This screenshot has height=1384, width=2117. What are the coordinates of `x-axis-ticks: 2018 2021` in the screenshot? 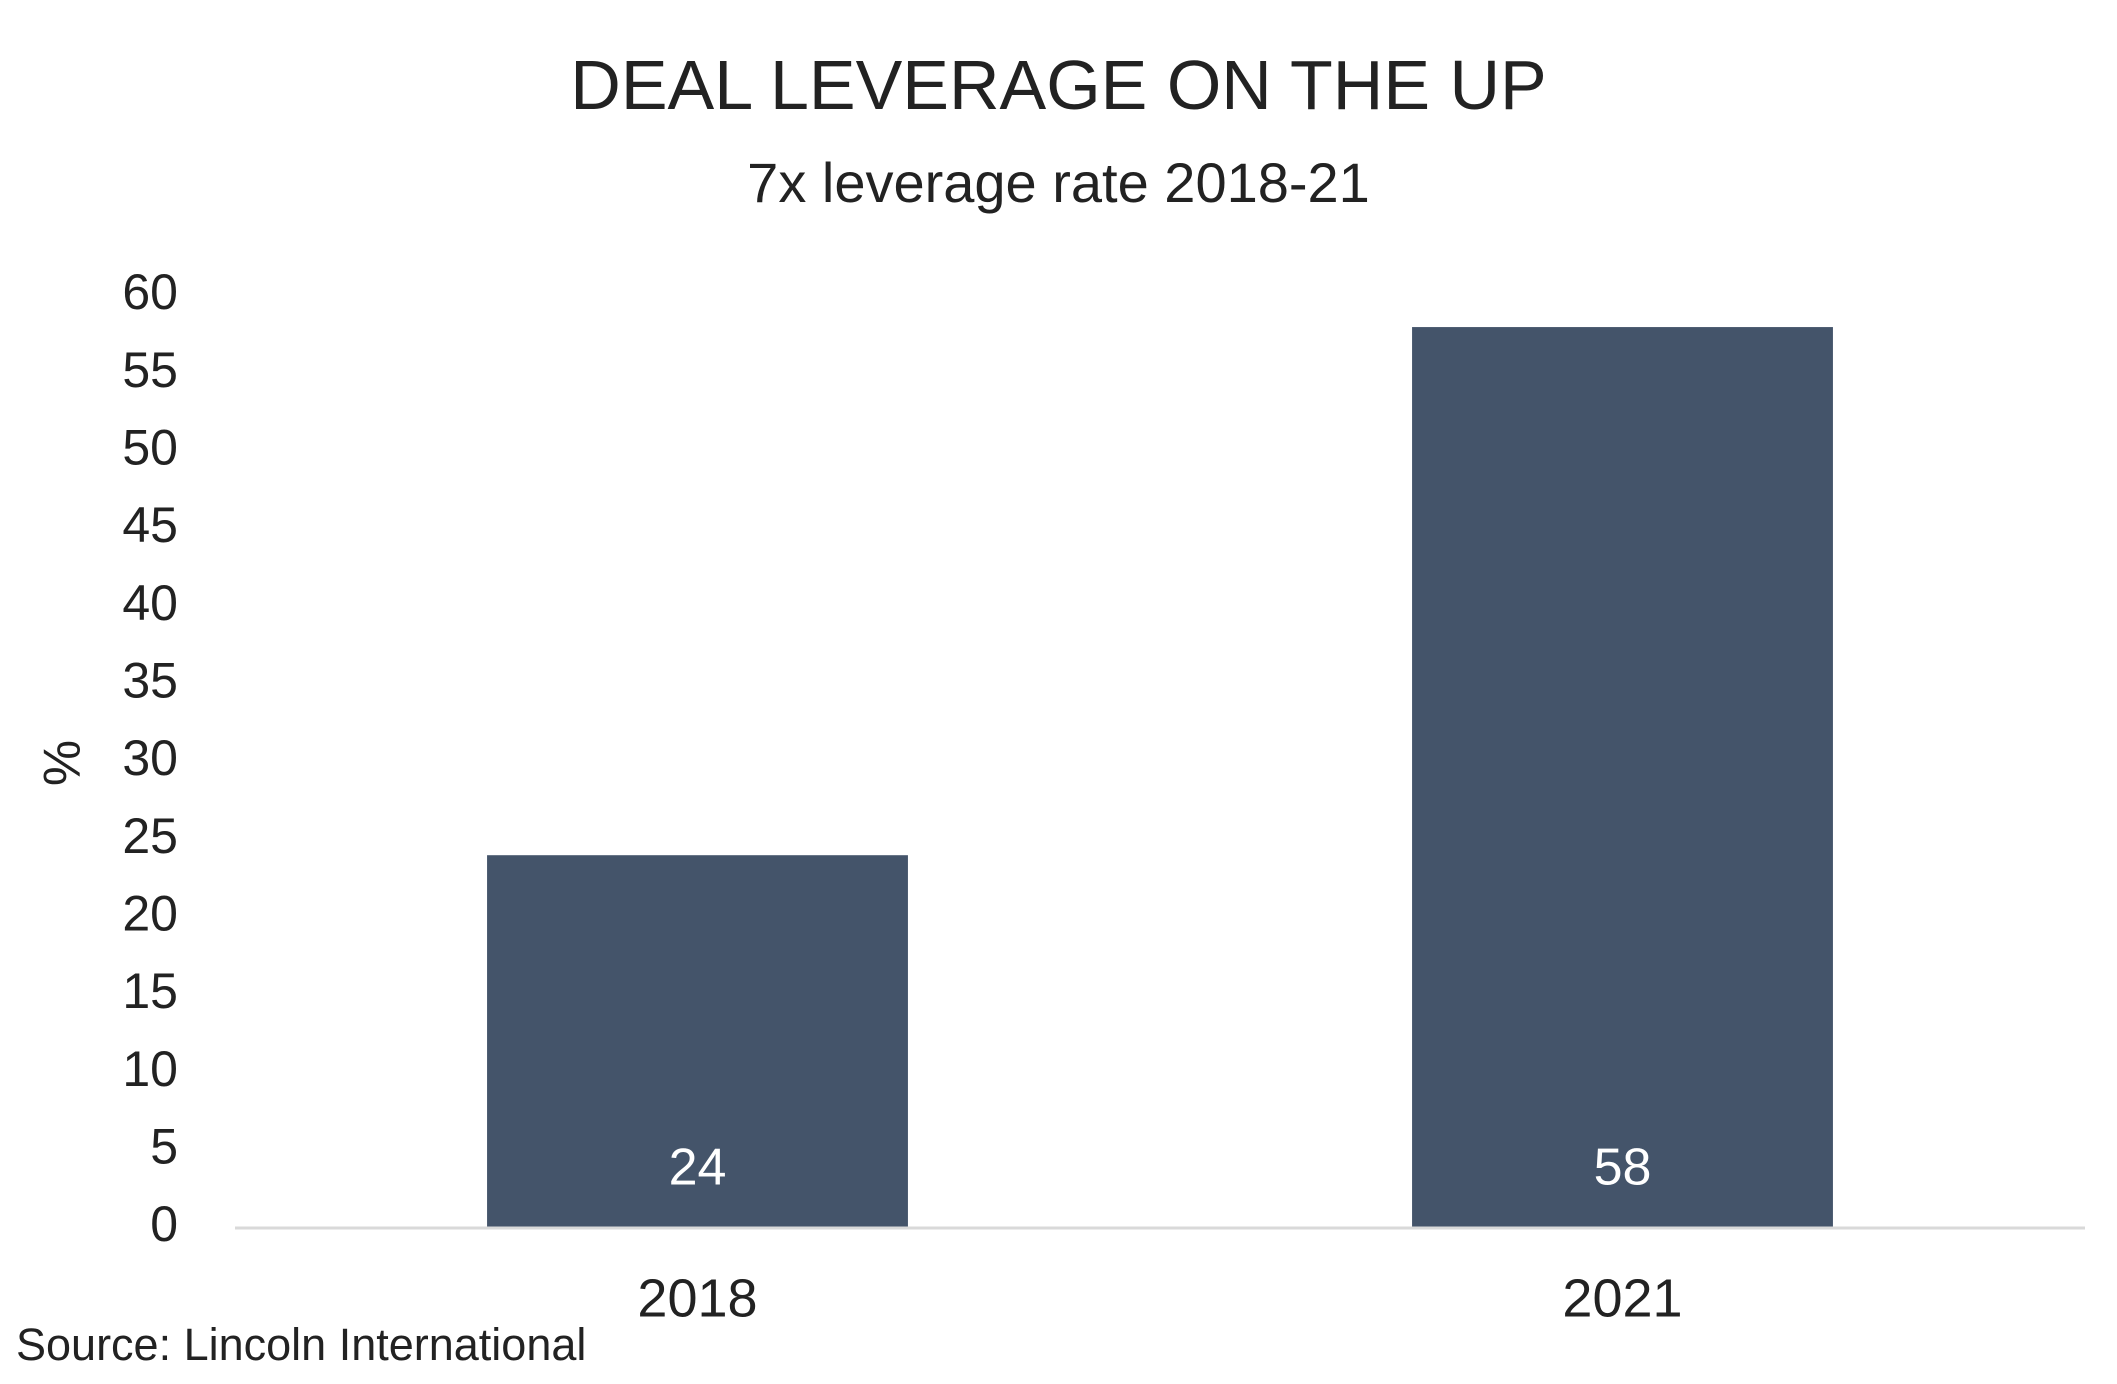 It's located at (1159, 1298).